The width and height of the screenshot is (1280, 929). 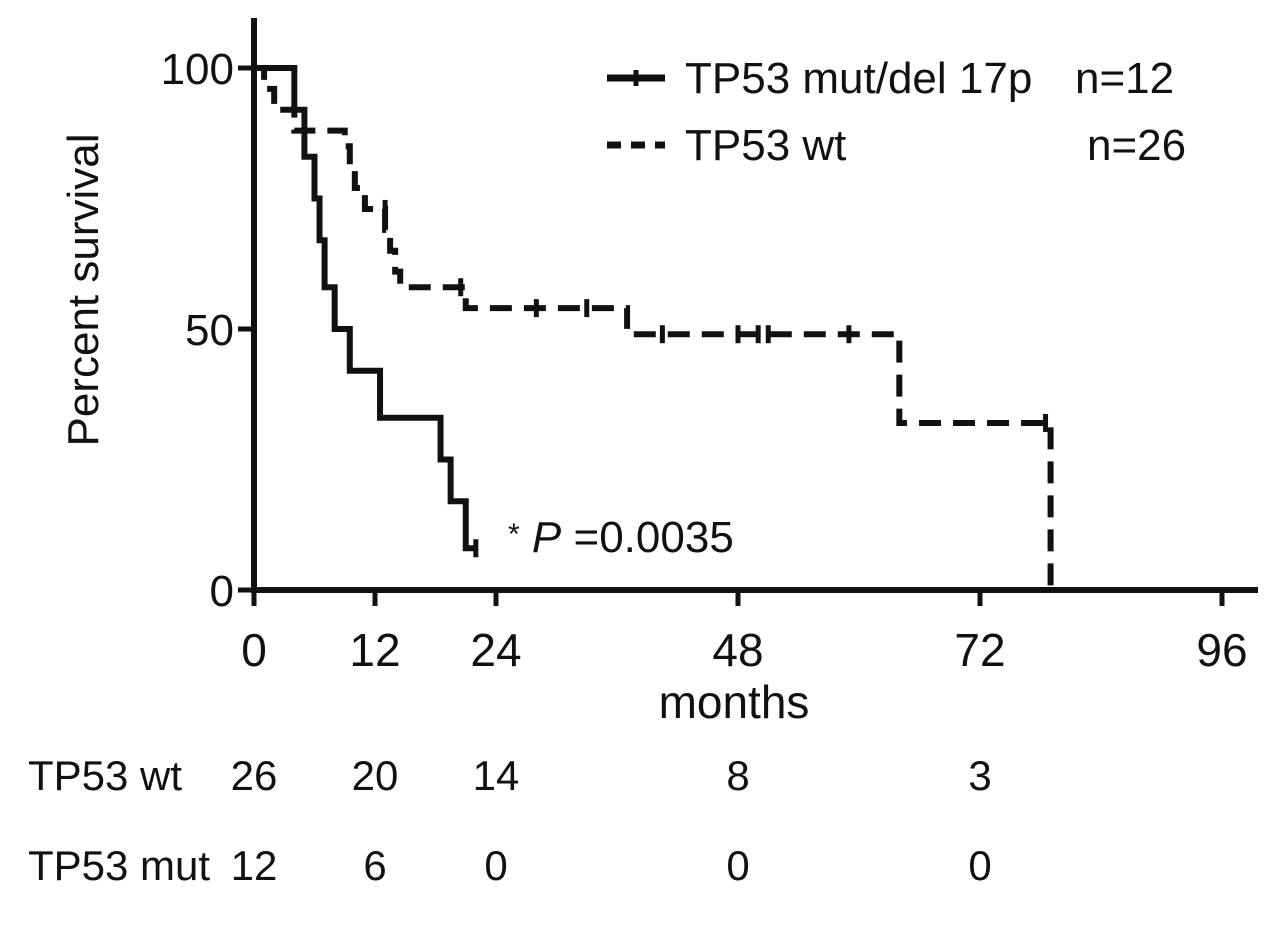 What do you see at coordinates (374, 865) in the screenshot?
I see `risk-table-cell: 6` at bounding box center [374, 865].